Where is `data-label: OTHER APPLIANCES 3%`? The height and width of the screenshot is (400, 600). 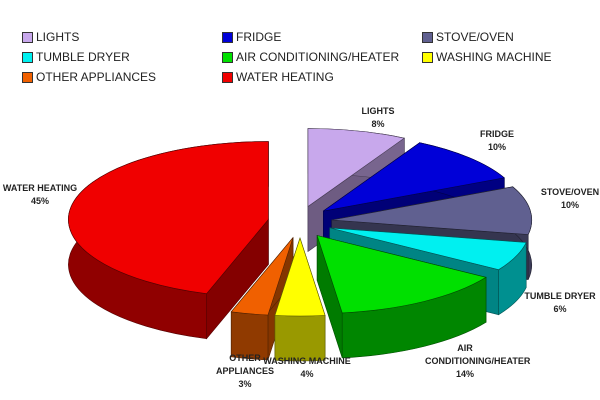
data-label: OTHER APPLIANCES 3% is located at coordinates (245, 371).